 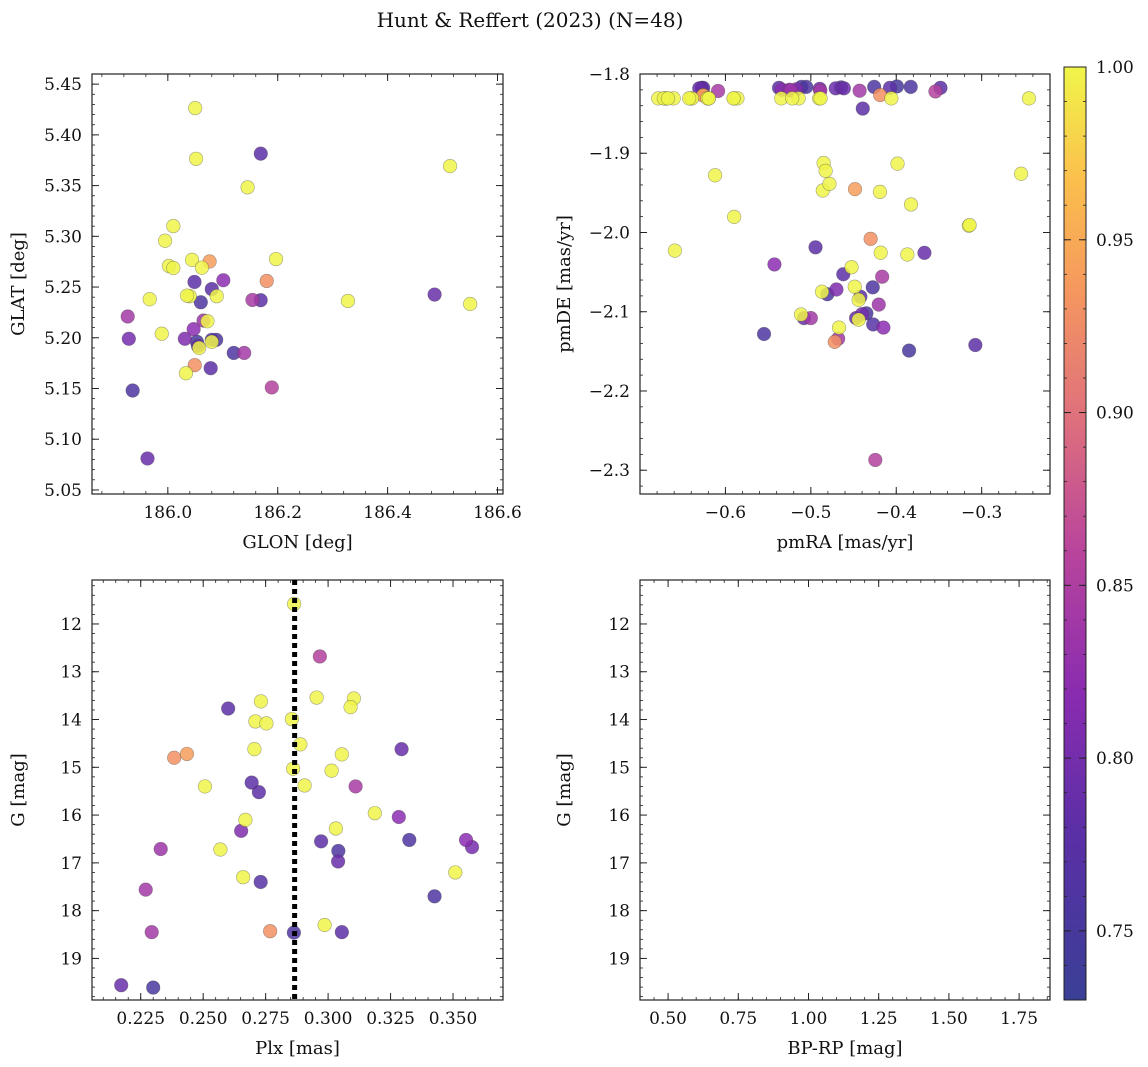 I want to click on y-tick-label: 15, so click(x=619, y=768).